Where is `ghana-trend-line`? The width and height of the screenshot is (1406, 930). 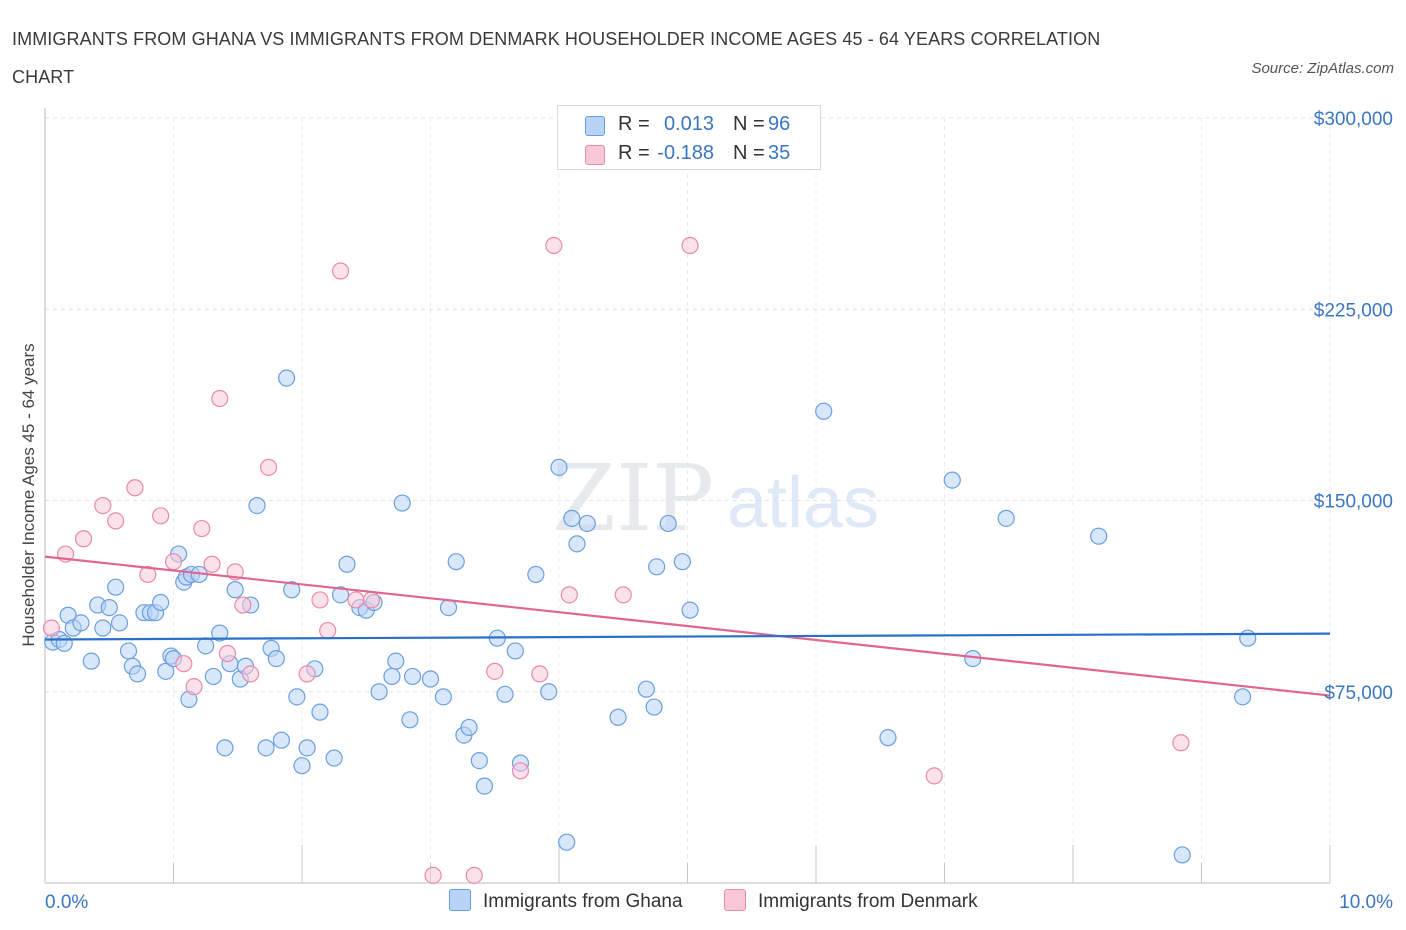
ghana-trend-line is located at coordinates (687, 636).